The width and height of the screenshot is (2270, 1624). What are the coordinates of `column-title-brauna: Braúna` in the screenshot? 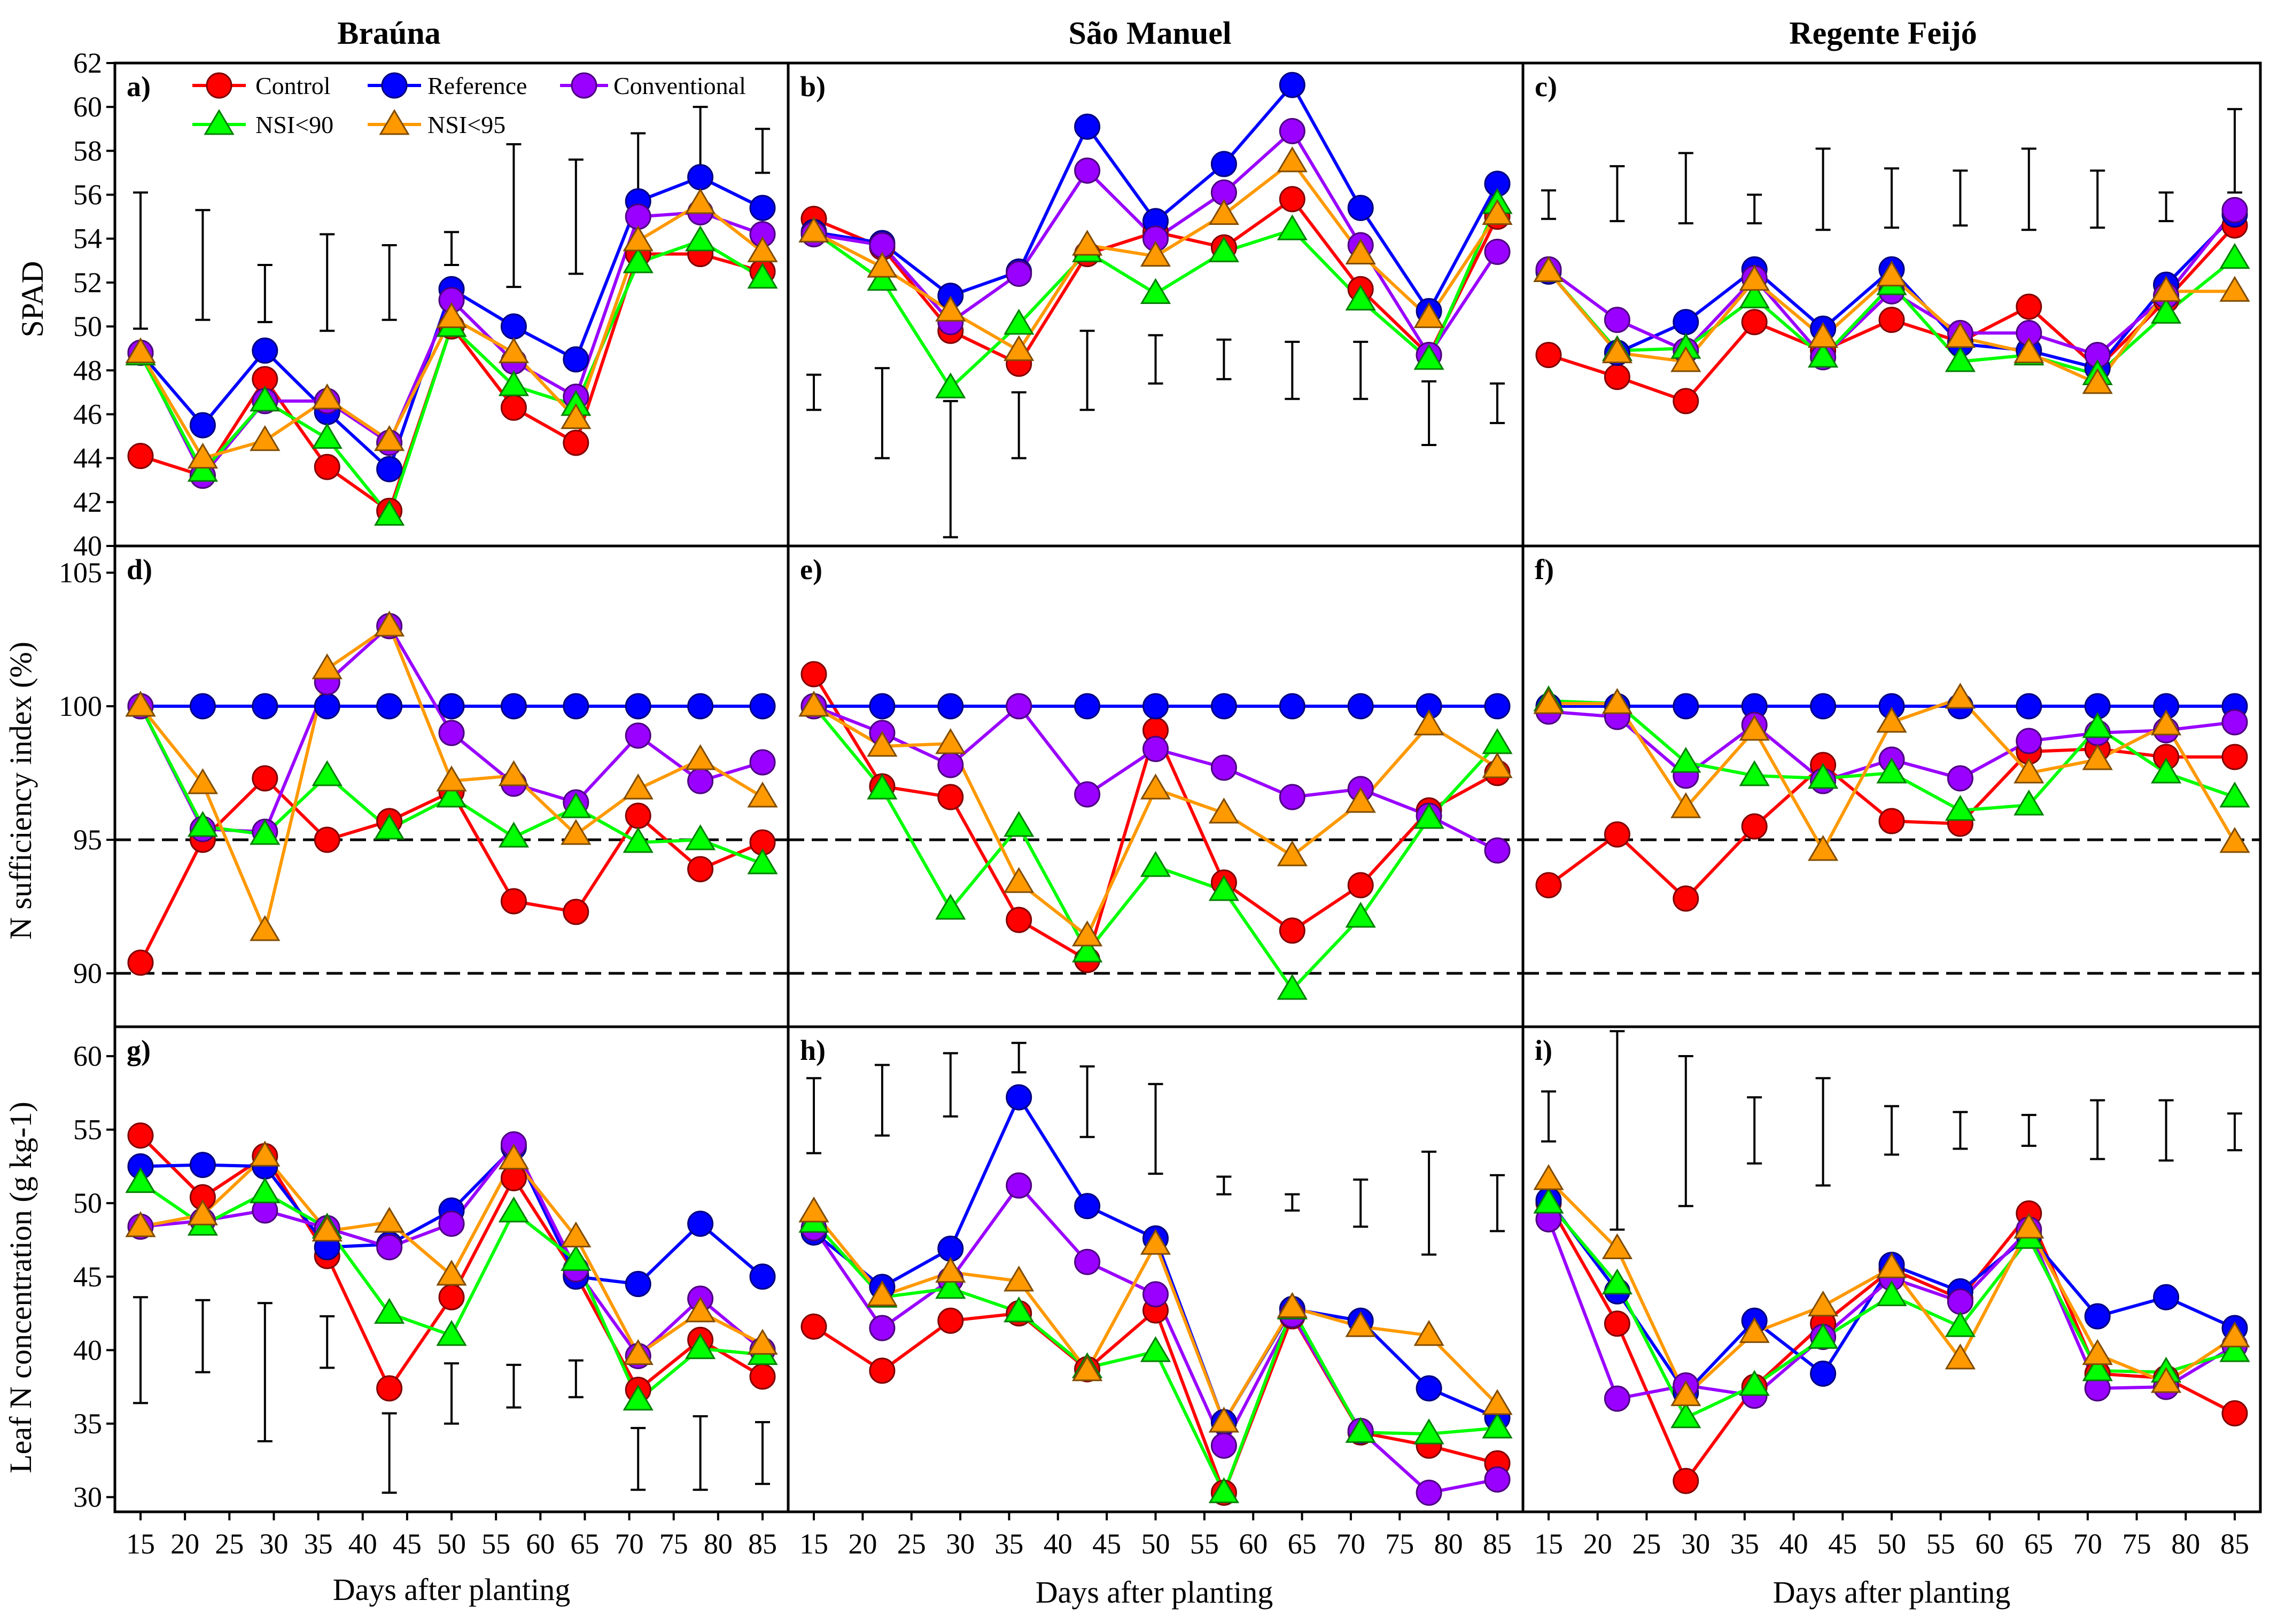 It's located at (388, 33).